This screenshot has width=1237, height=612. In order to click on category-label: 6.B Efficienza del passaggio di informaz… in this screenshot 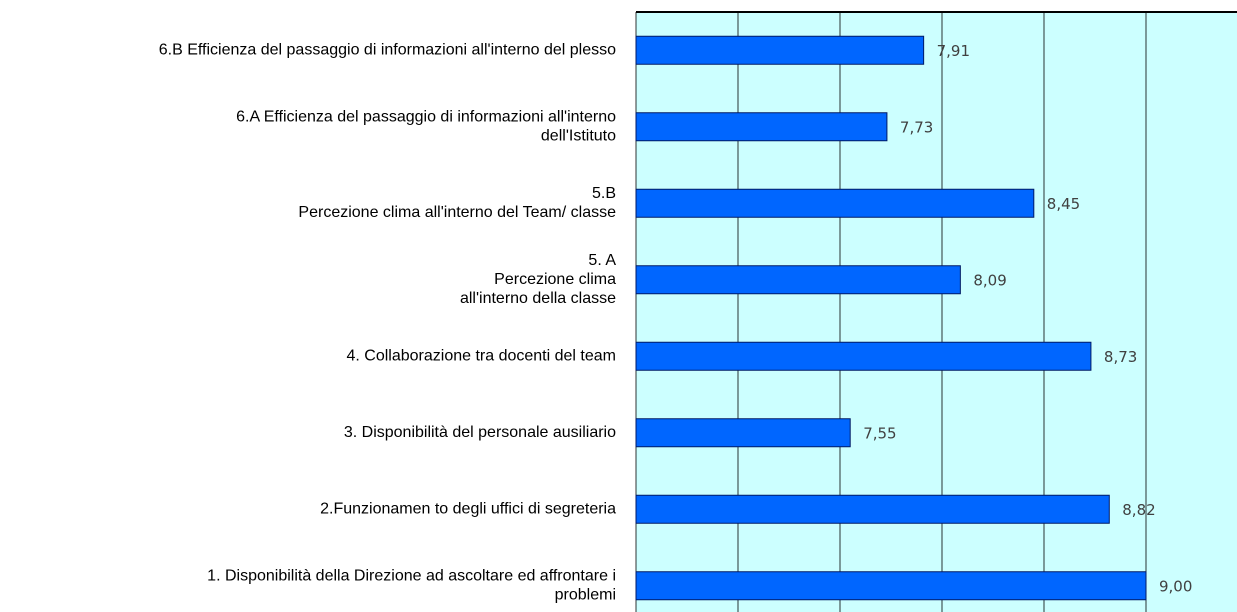, I will do `click(387, 49)`.